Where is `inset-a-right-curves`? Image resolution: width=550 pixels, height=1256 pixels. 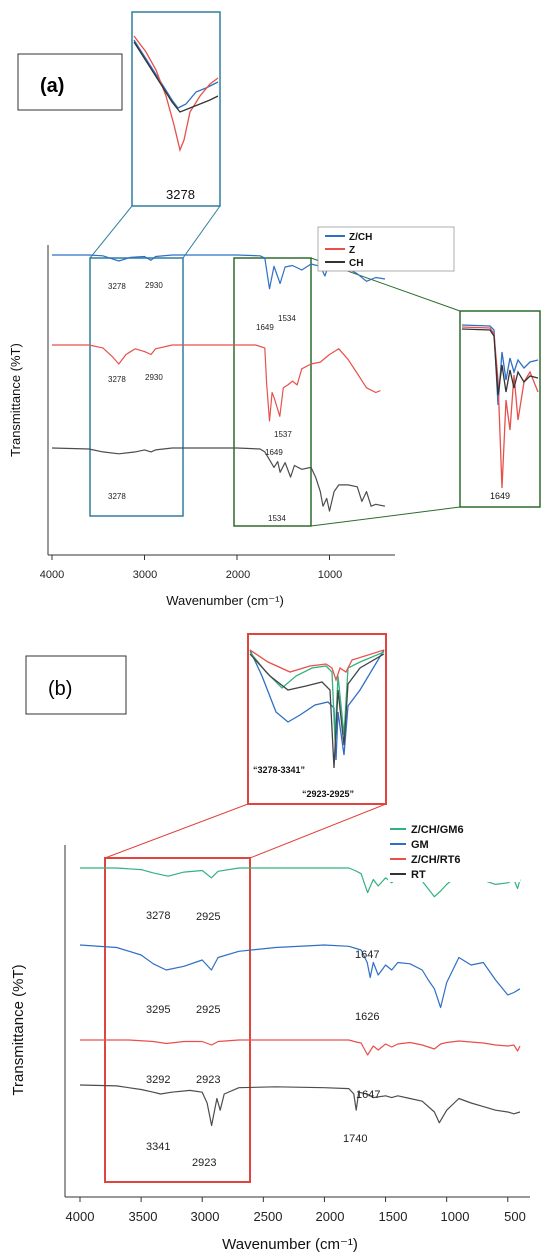 inset-a-right-curves is located at coordinates (500, 406).